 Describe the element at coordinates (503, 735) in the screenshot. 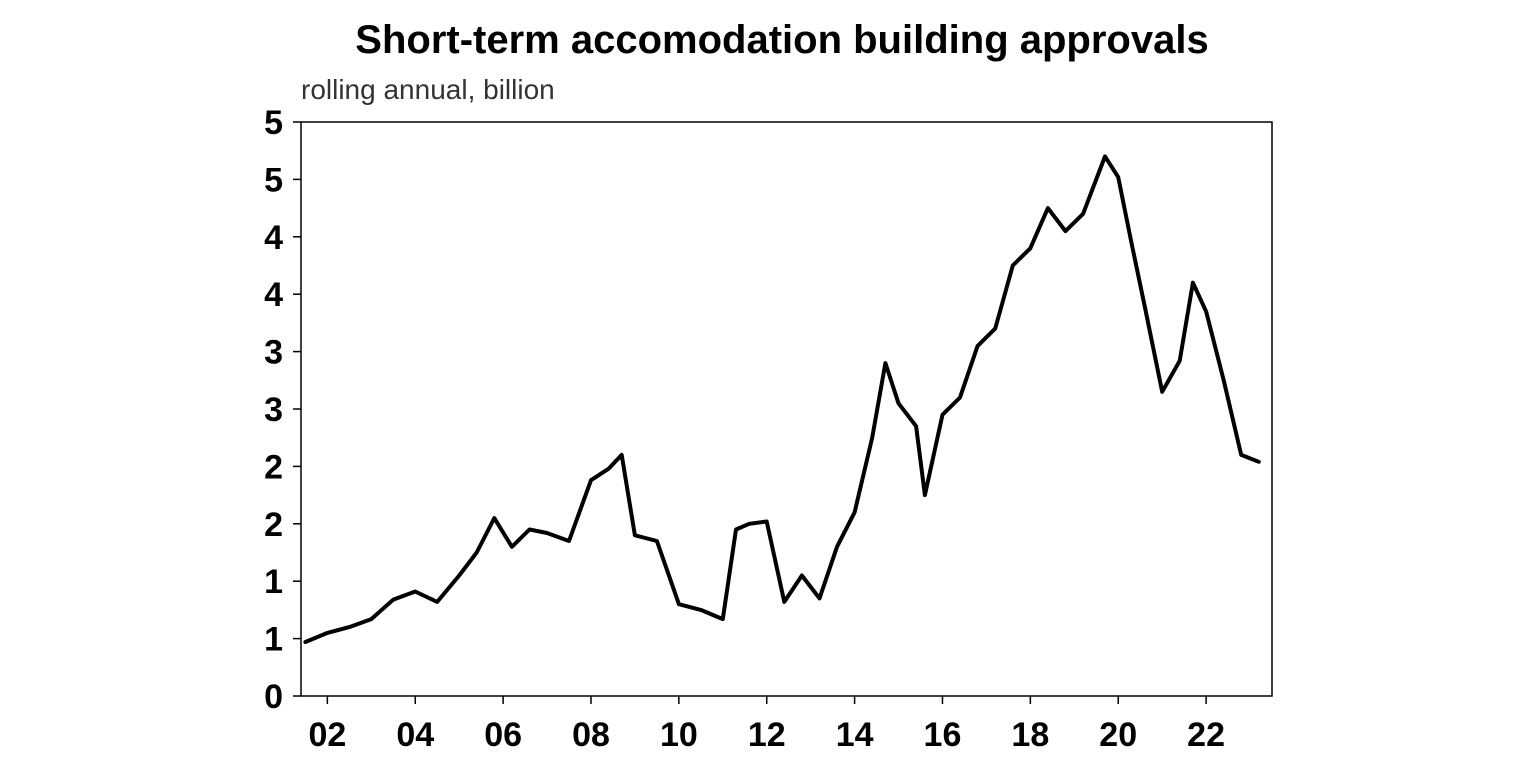

I see `x-tick-label: 06` at that location.